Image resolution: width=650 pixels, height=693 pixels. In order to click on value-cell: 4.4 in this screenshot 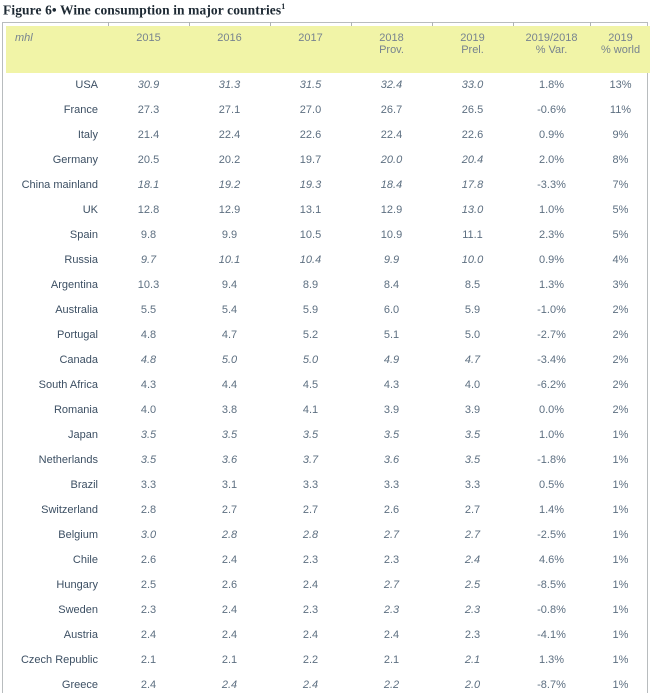, I will do `click(229, 385)`.